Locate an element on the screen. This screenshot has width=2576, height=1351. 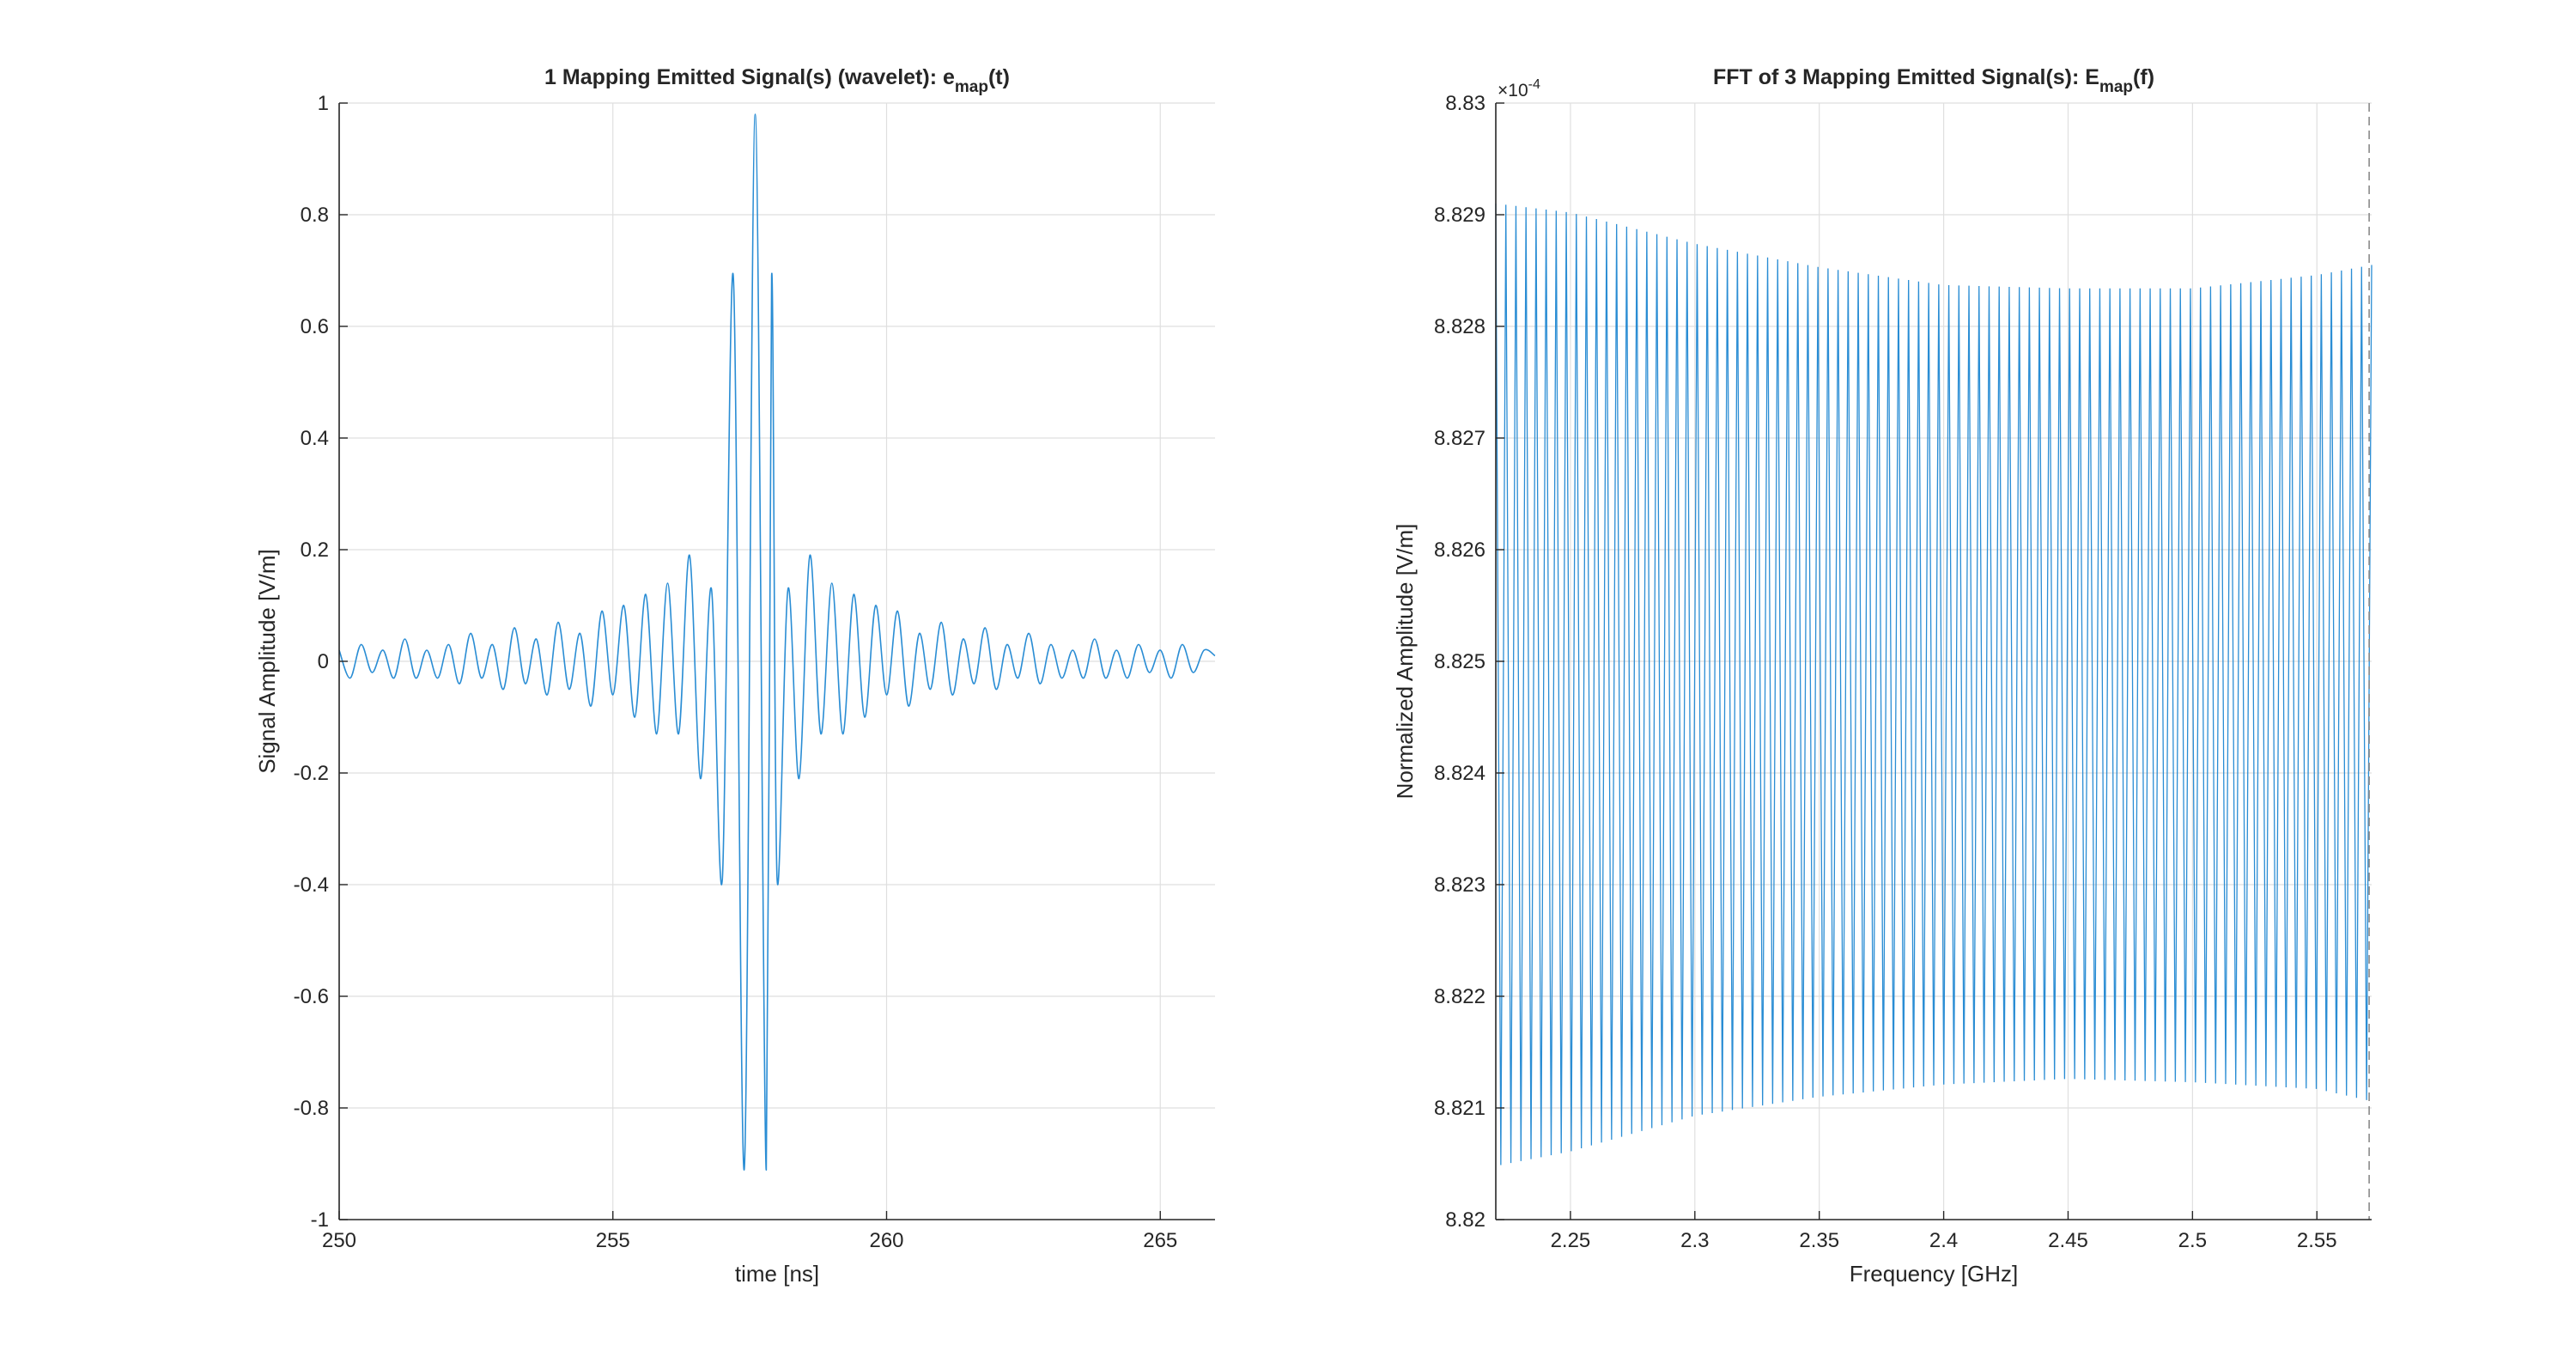
wavelet-y-tick-label-1: -0.8 is located at coordinates (312, 1108).